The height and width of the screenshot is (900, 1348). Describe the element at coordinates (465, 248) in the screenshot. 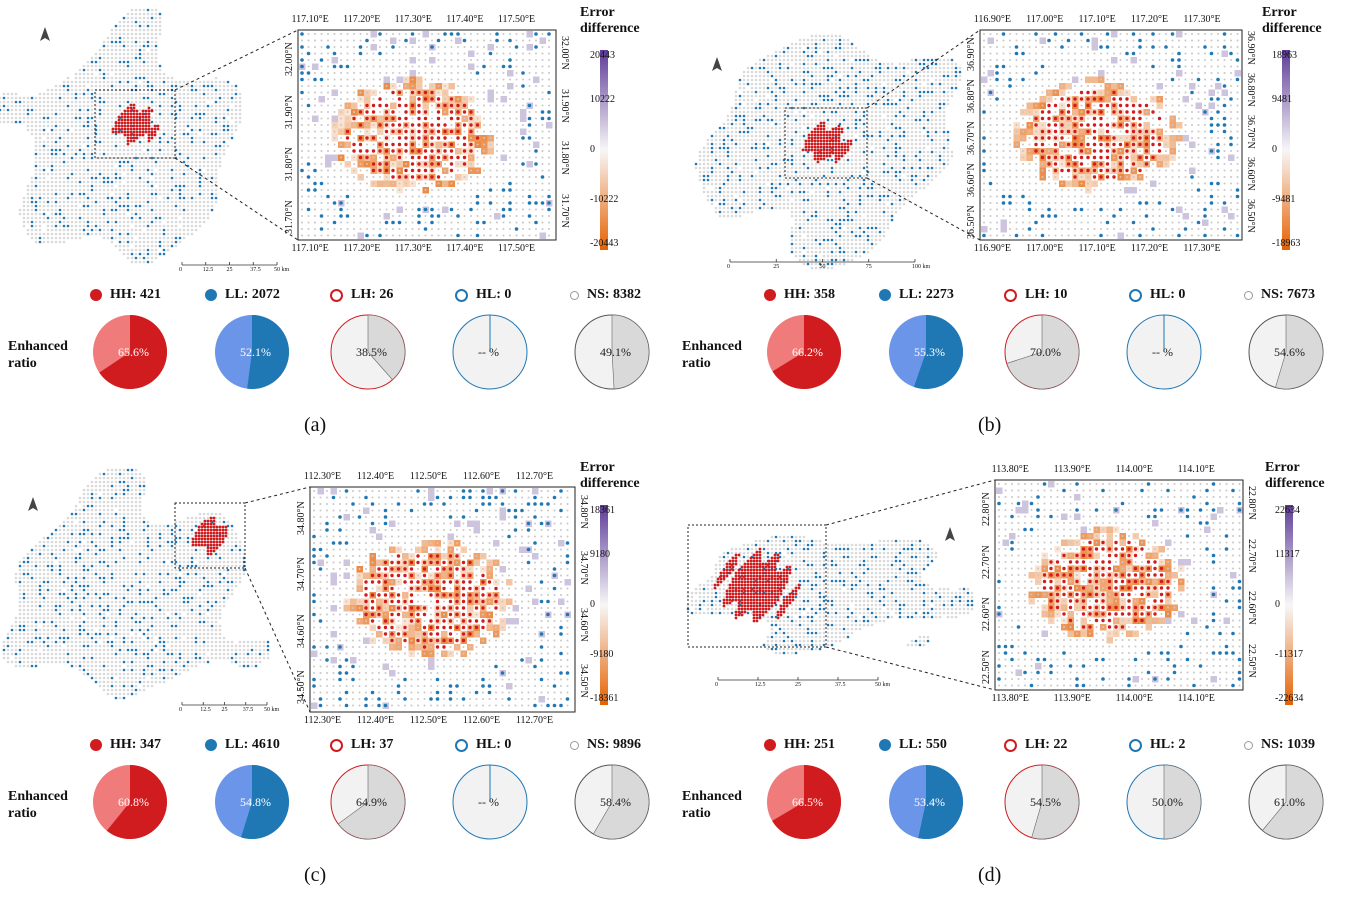

I see `x-tick-bottom: 117.40°E` at that location.